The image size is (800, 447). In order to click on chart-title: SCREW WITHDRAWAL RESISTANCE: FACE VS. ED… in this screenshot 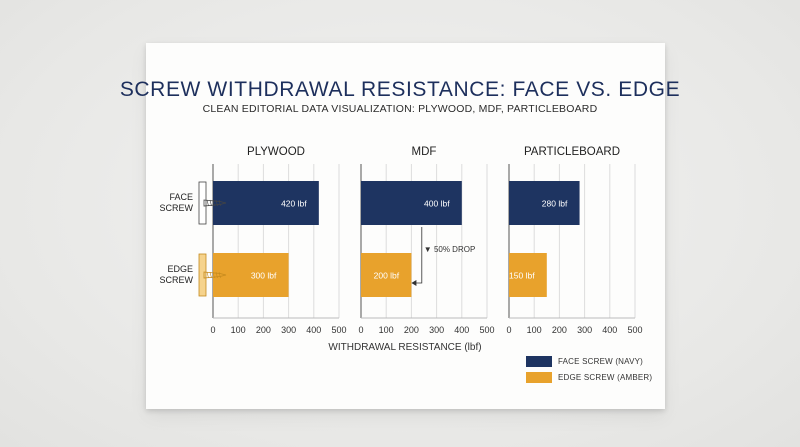, I will do `click(400, 89)`.